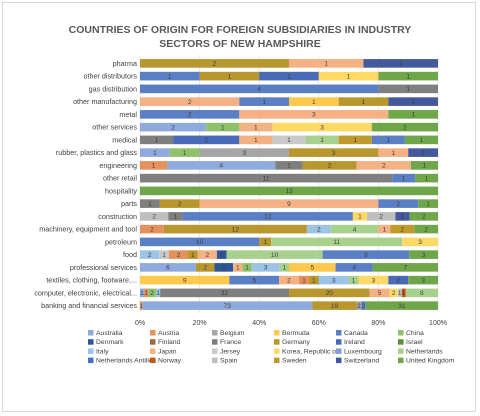 The height and width of the screenshot is (416, 480). What do you see at coordinates (401, 333) in the screenshot?
I see `legend-swatch-china` at bounding box center [401, 333].